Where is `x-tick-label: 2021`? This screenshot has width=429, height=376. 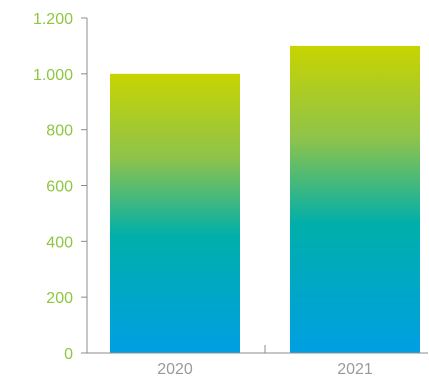
x-tick-label: 2021 is located at coordinates (355, 368).